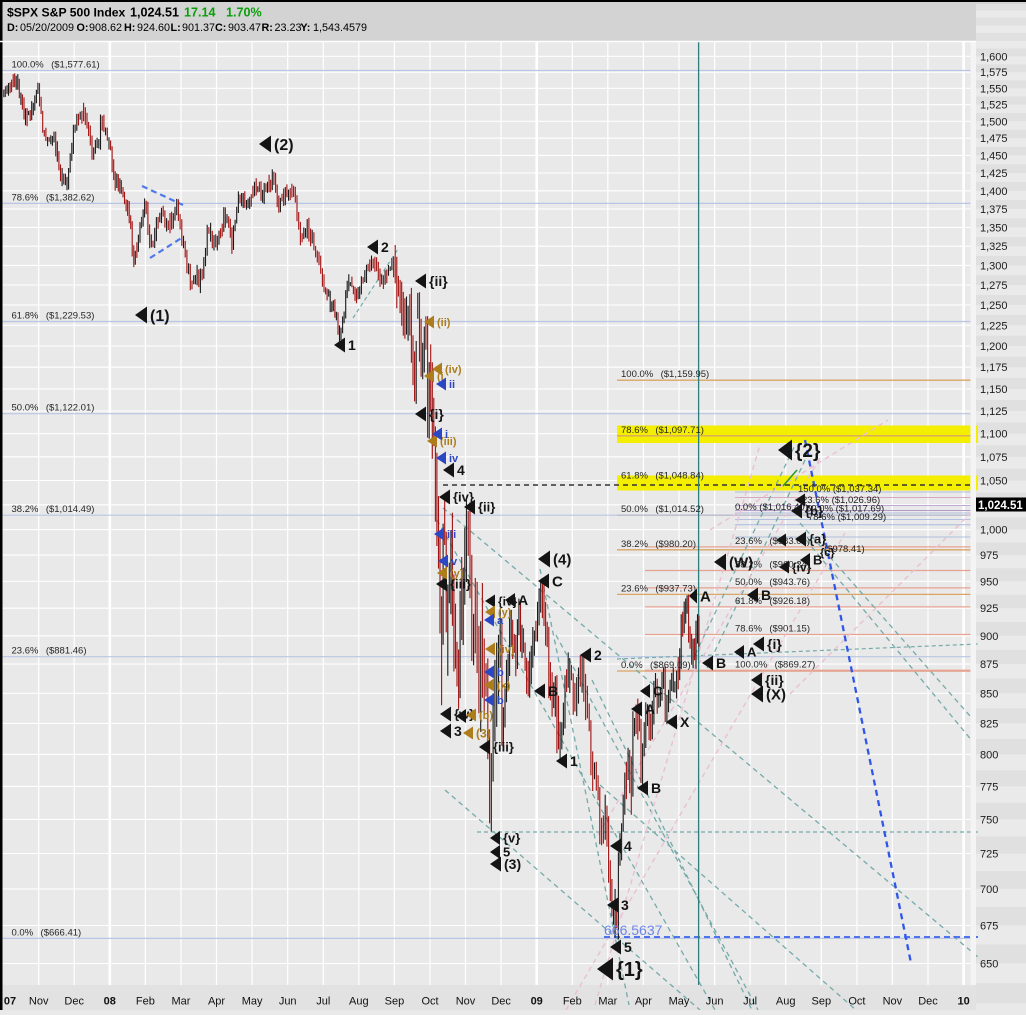 This screenshot has width=1026, height=1015. I want to click on svg-text: 150.0% ($1,037.34), so click(839, 489).